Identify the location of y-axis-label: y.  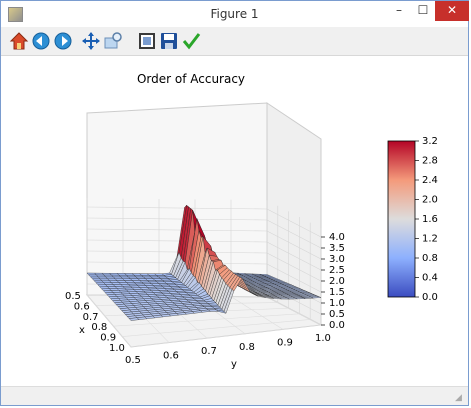
(234, 364).